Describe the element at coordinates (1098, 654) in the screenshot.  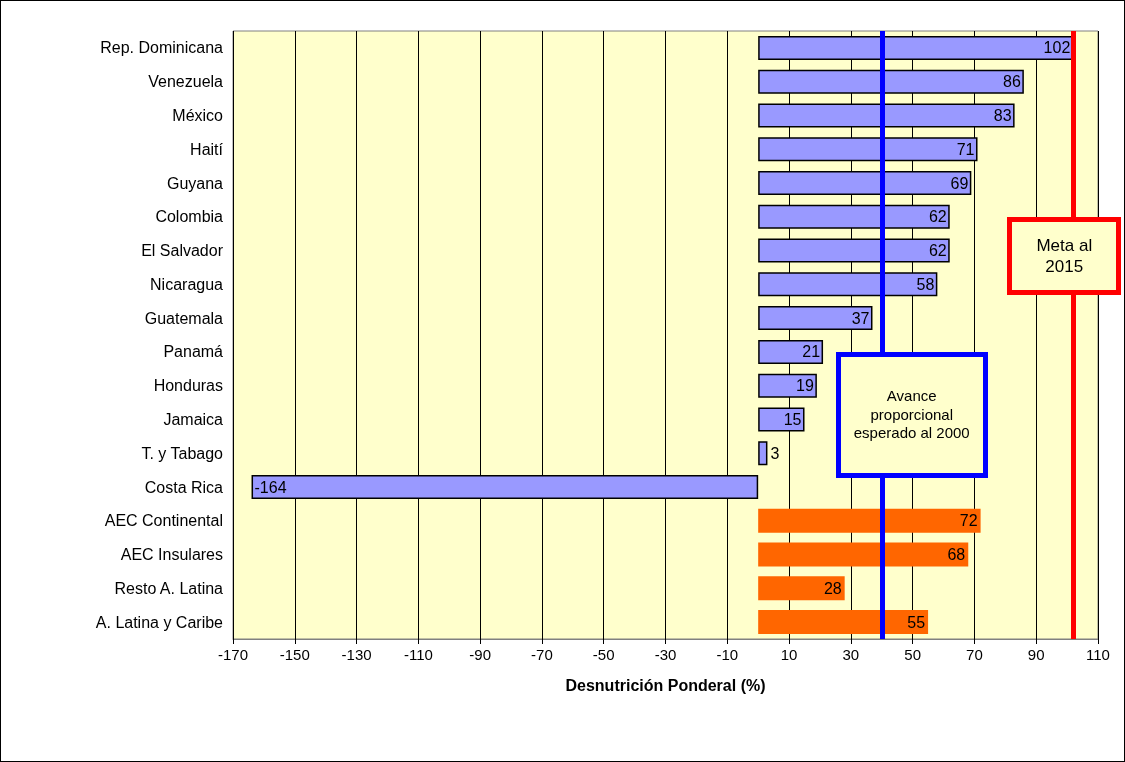
I see `x-tick-label: 110` at that location.